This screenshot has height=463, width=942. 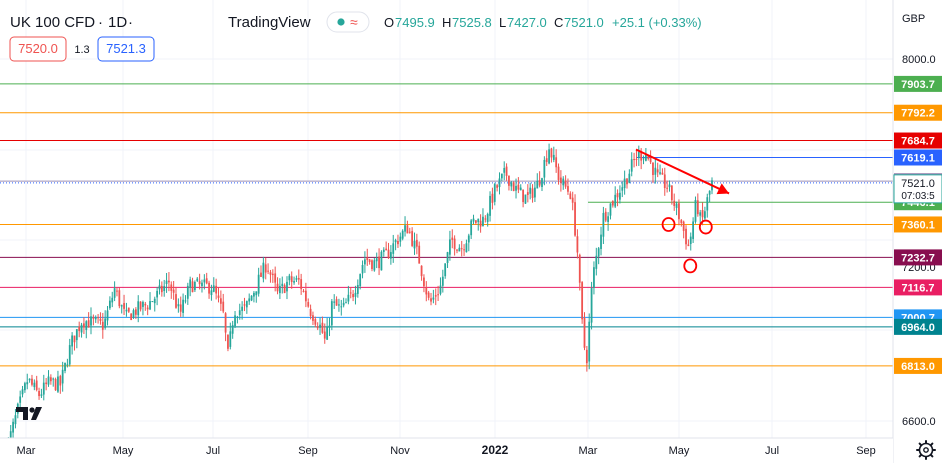 I want to click on timeframe: 1D, so click(x=117, y=22).